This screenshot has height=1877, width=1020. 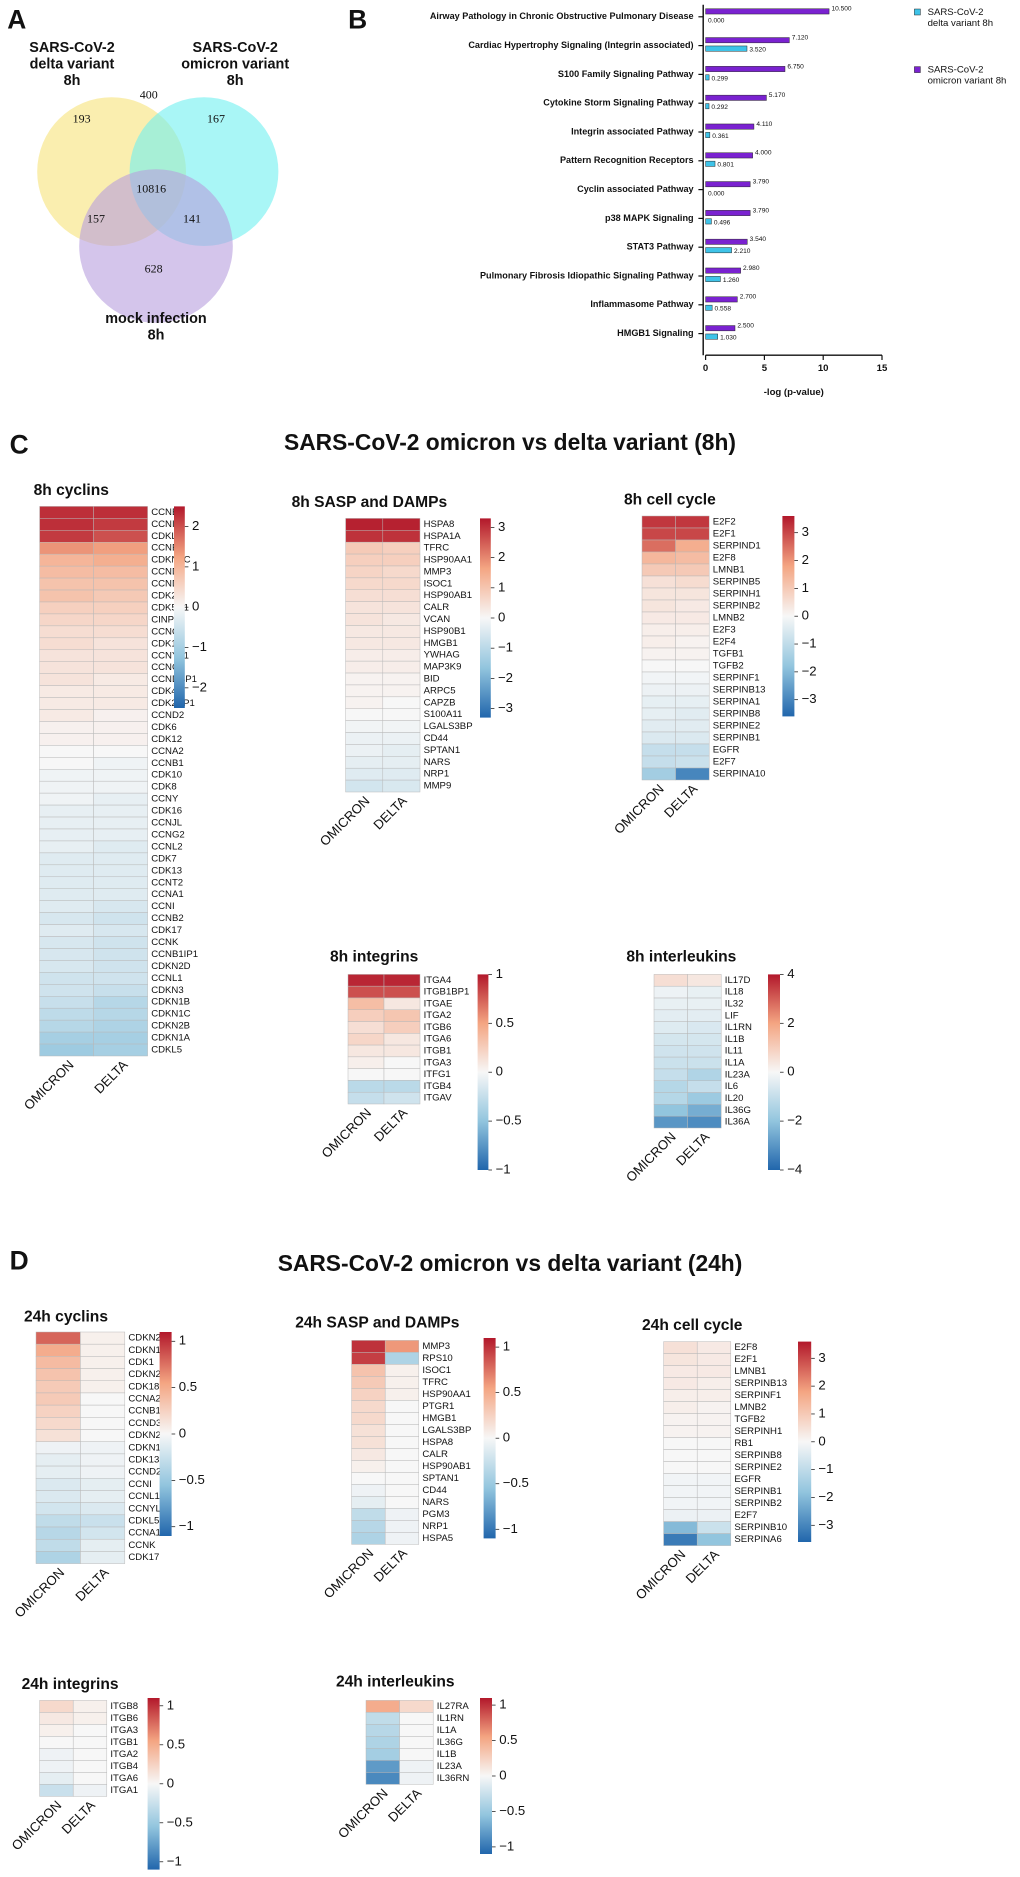 What do you see at coordinates (165, 799) in the screenshot?
I see `row-label: CCNY` at bounding box center [165, 799].